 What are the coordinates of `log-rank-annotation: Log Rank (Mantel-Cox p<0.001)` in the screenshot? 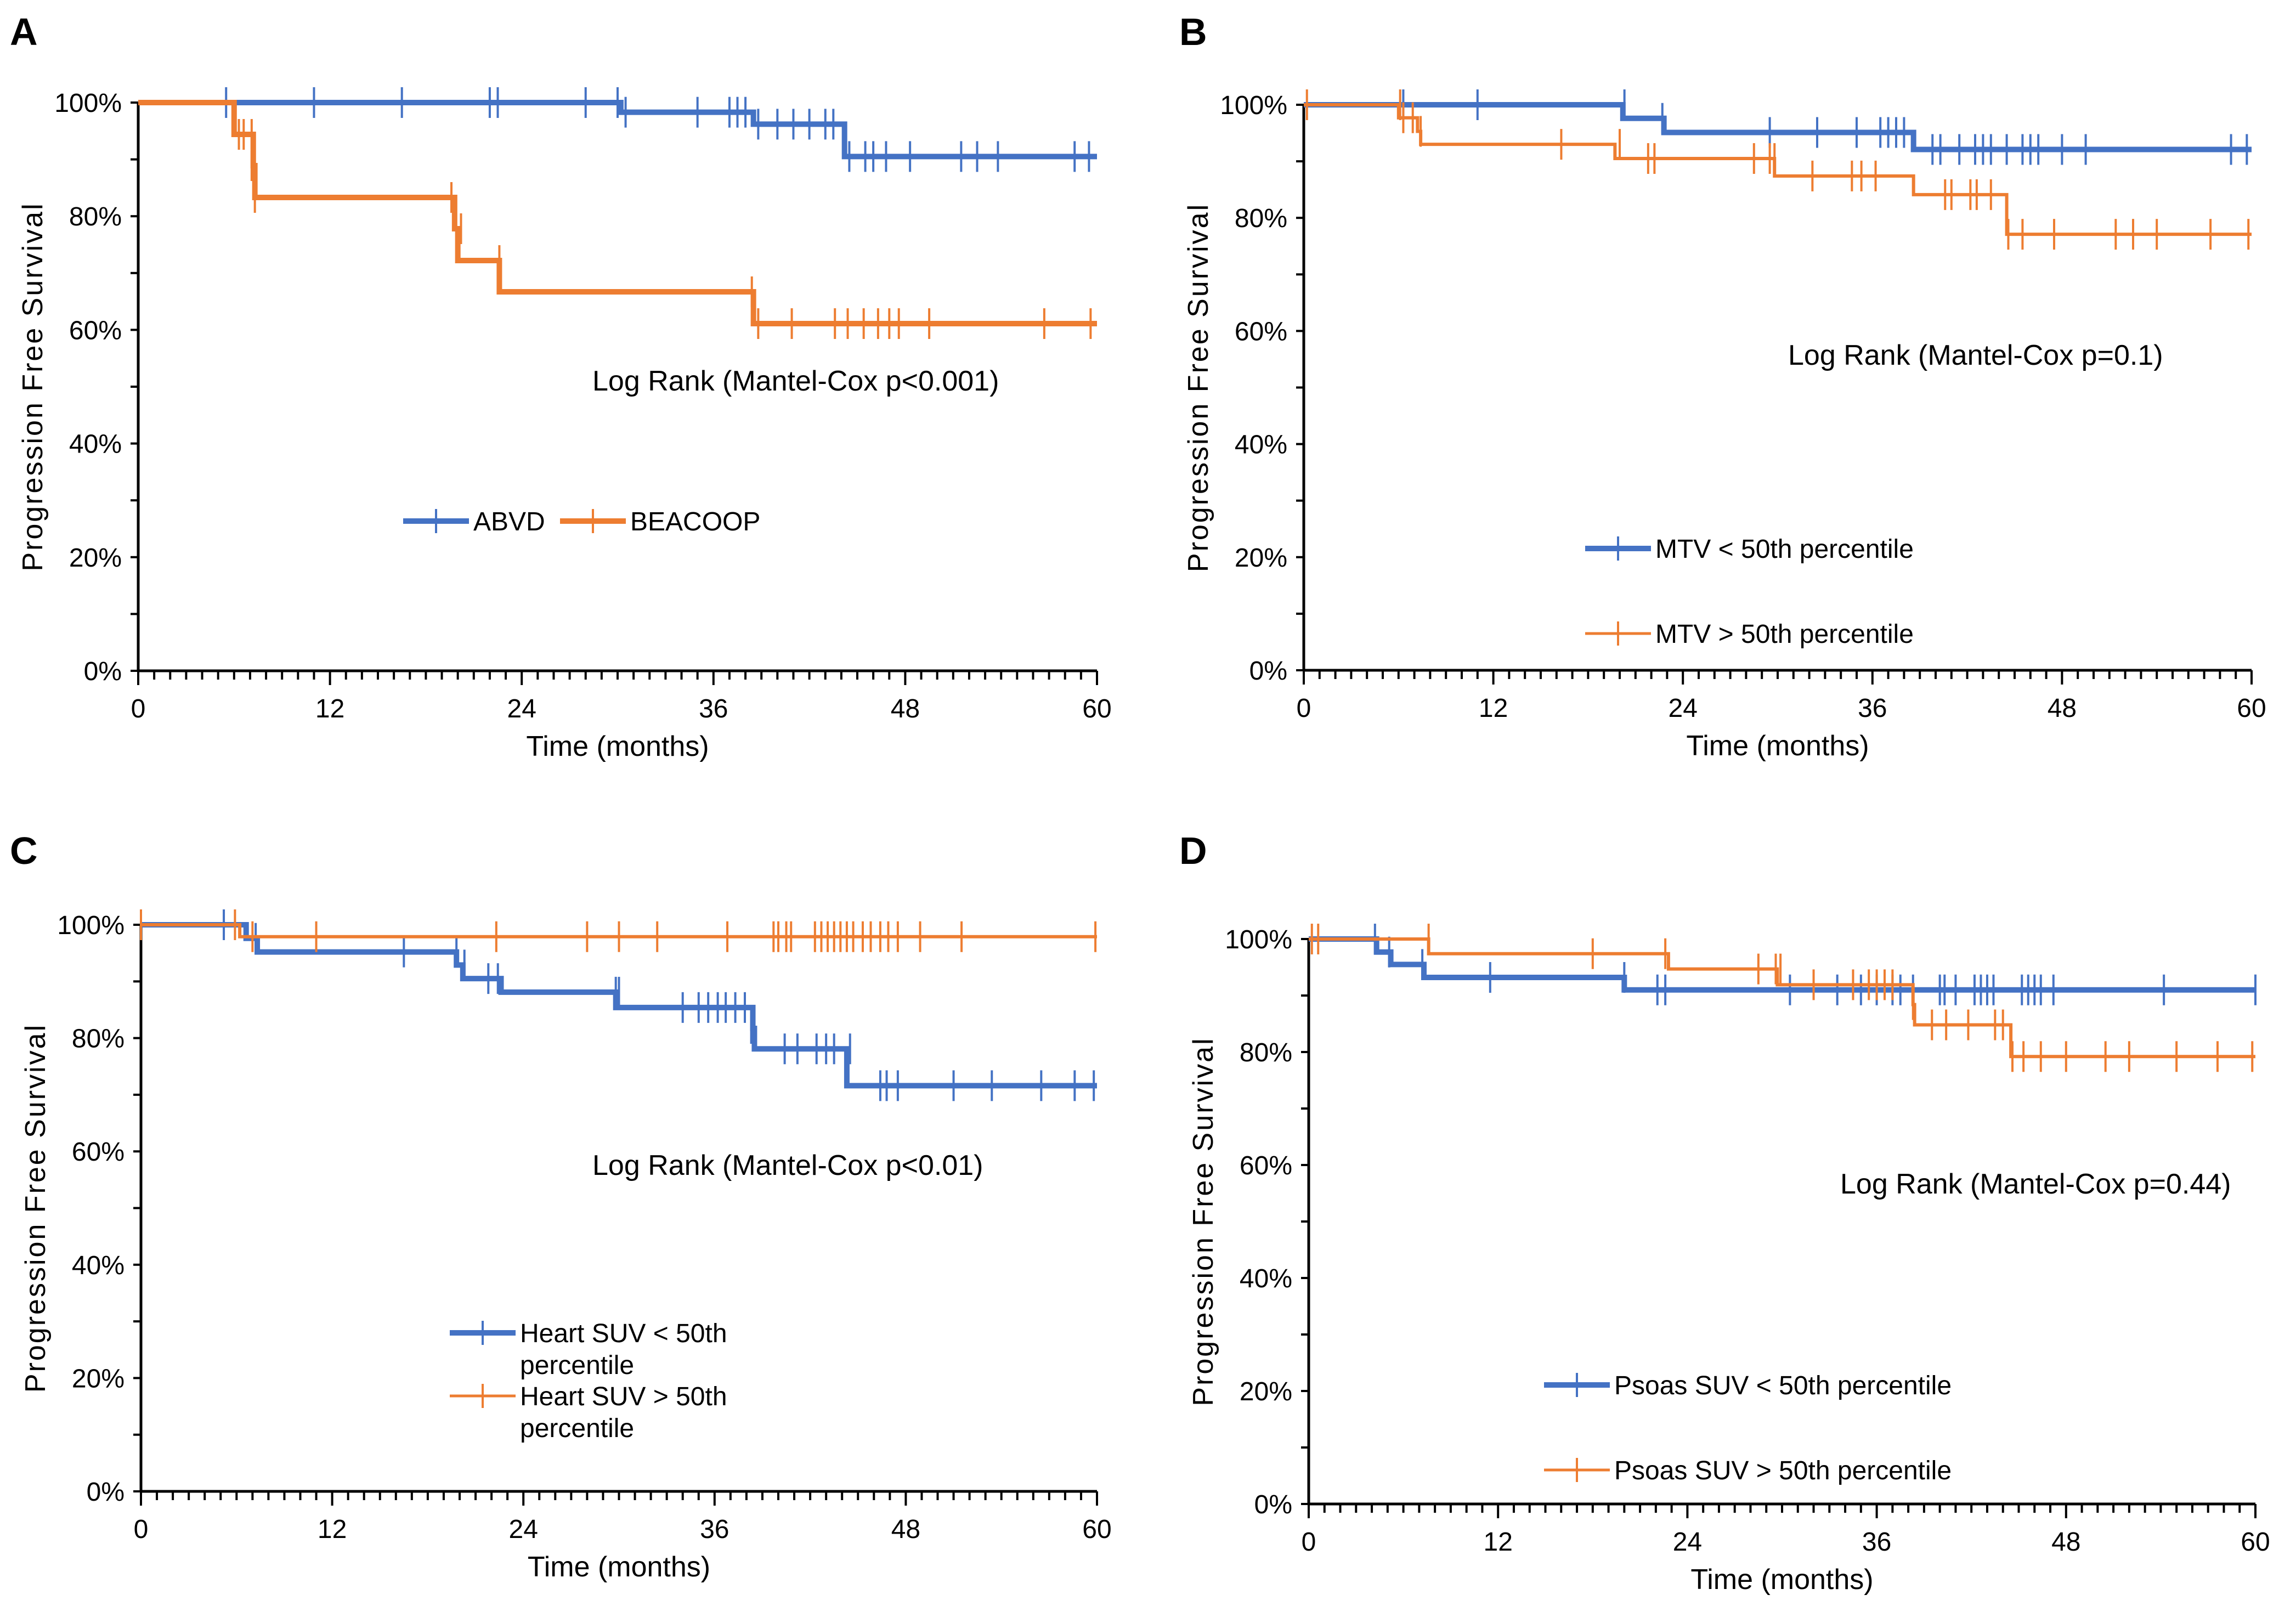 It's located at (795, 381).